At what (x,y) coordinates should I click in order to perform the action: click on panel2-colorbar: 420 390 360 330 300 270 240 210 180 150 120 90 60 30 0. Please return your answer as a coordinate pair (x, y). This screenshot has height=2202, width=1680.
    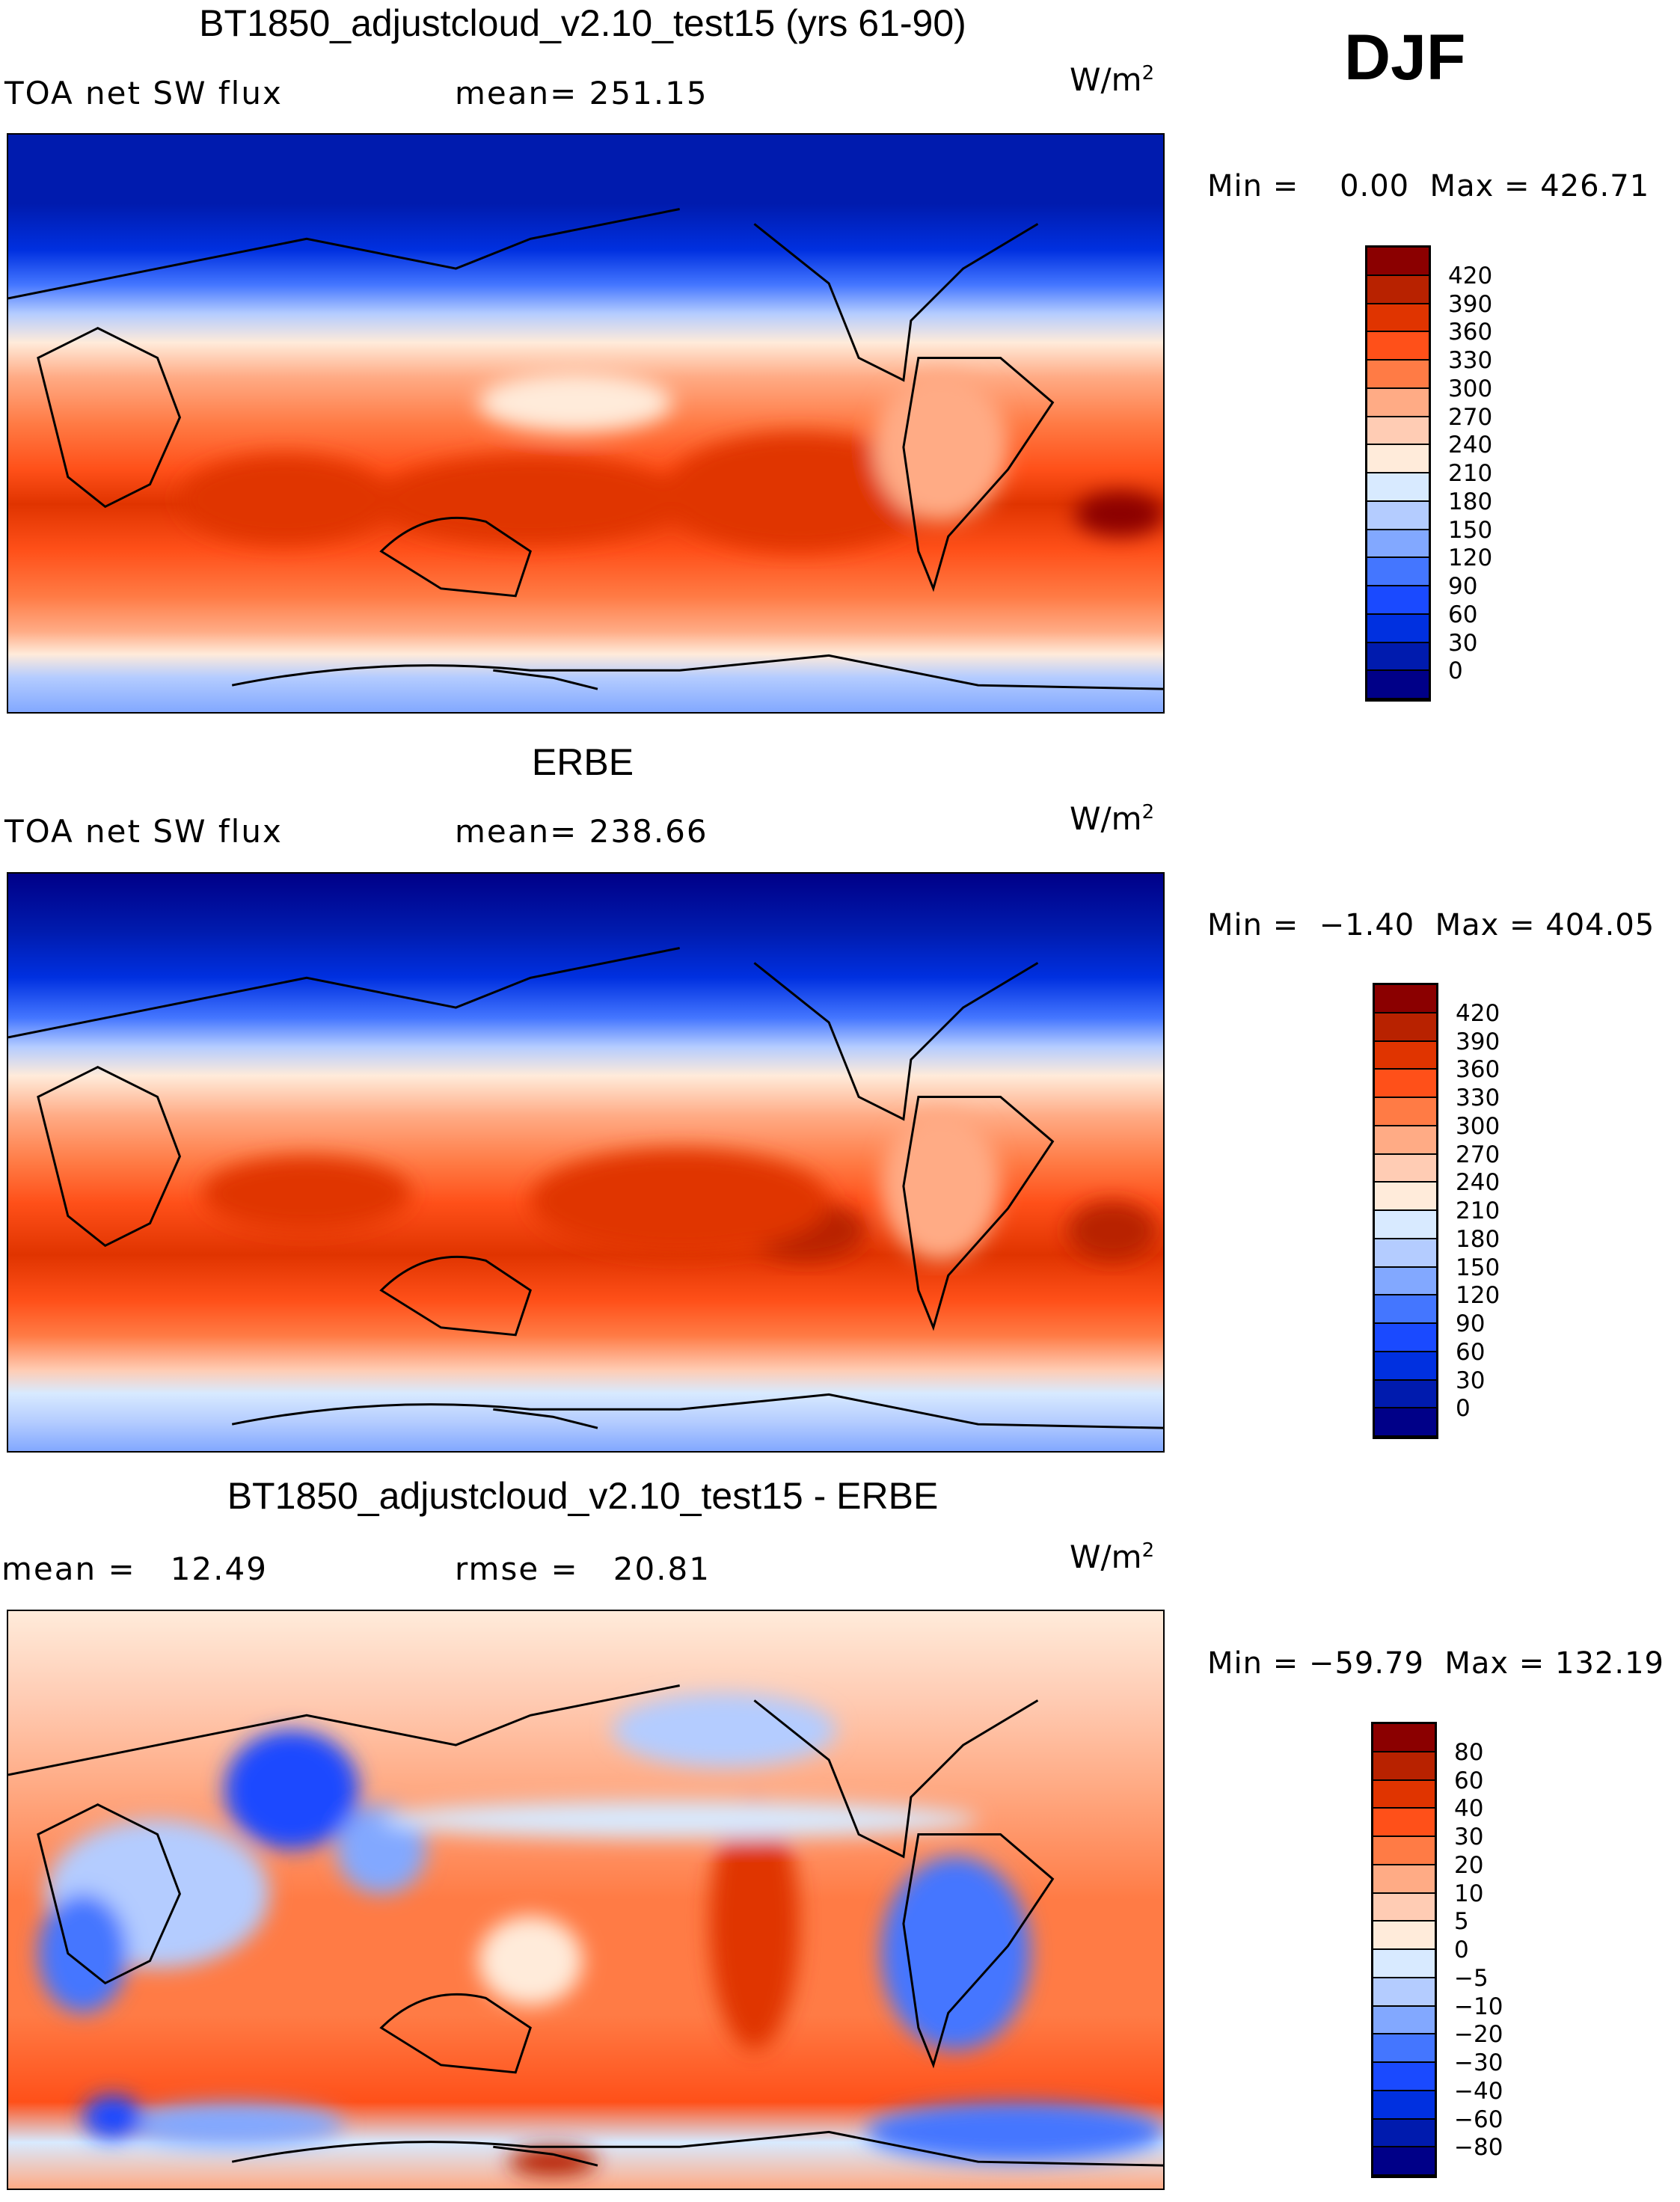
    Looking at the image, I should click on (1436, 1211).